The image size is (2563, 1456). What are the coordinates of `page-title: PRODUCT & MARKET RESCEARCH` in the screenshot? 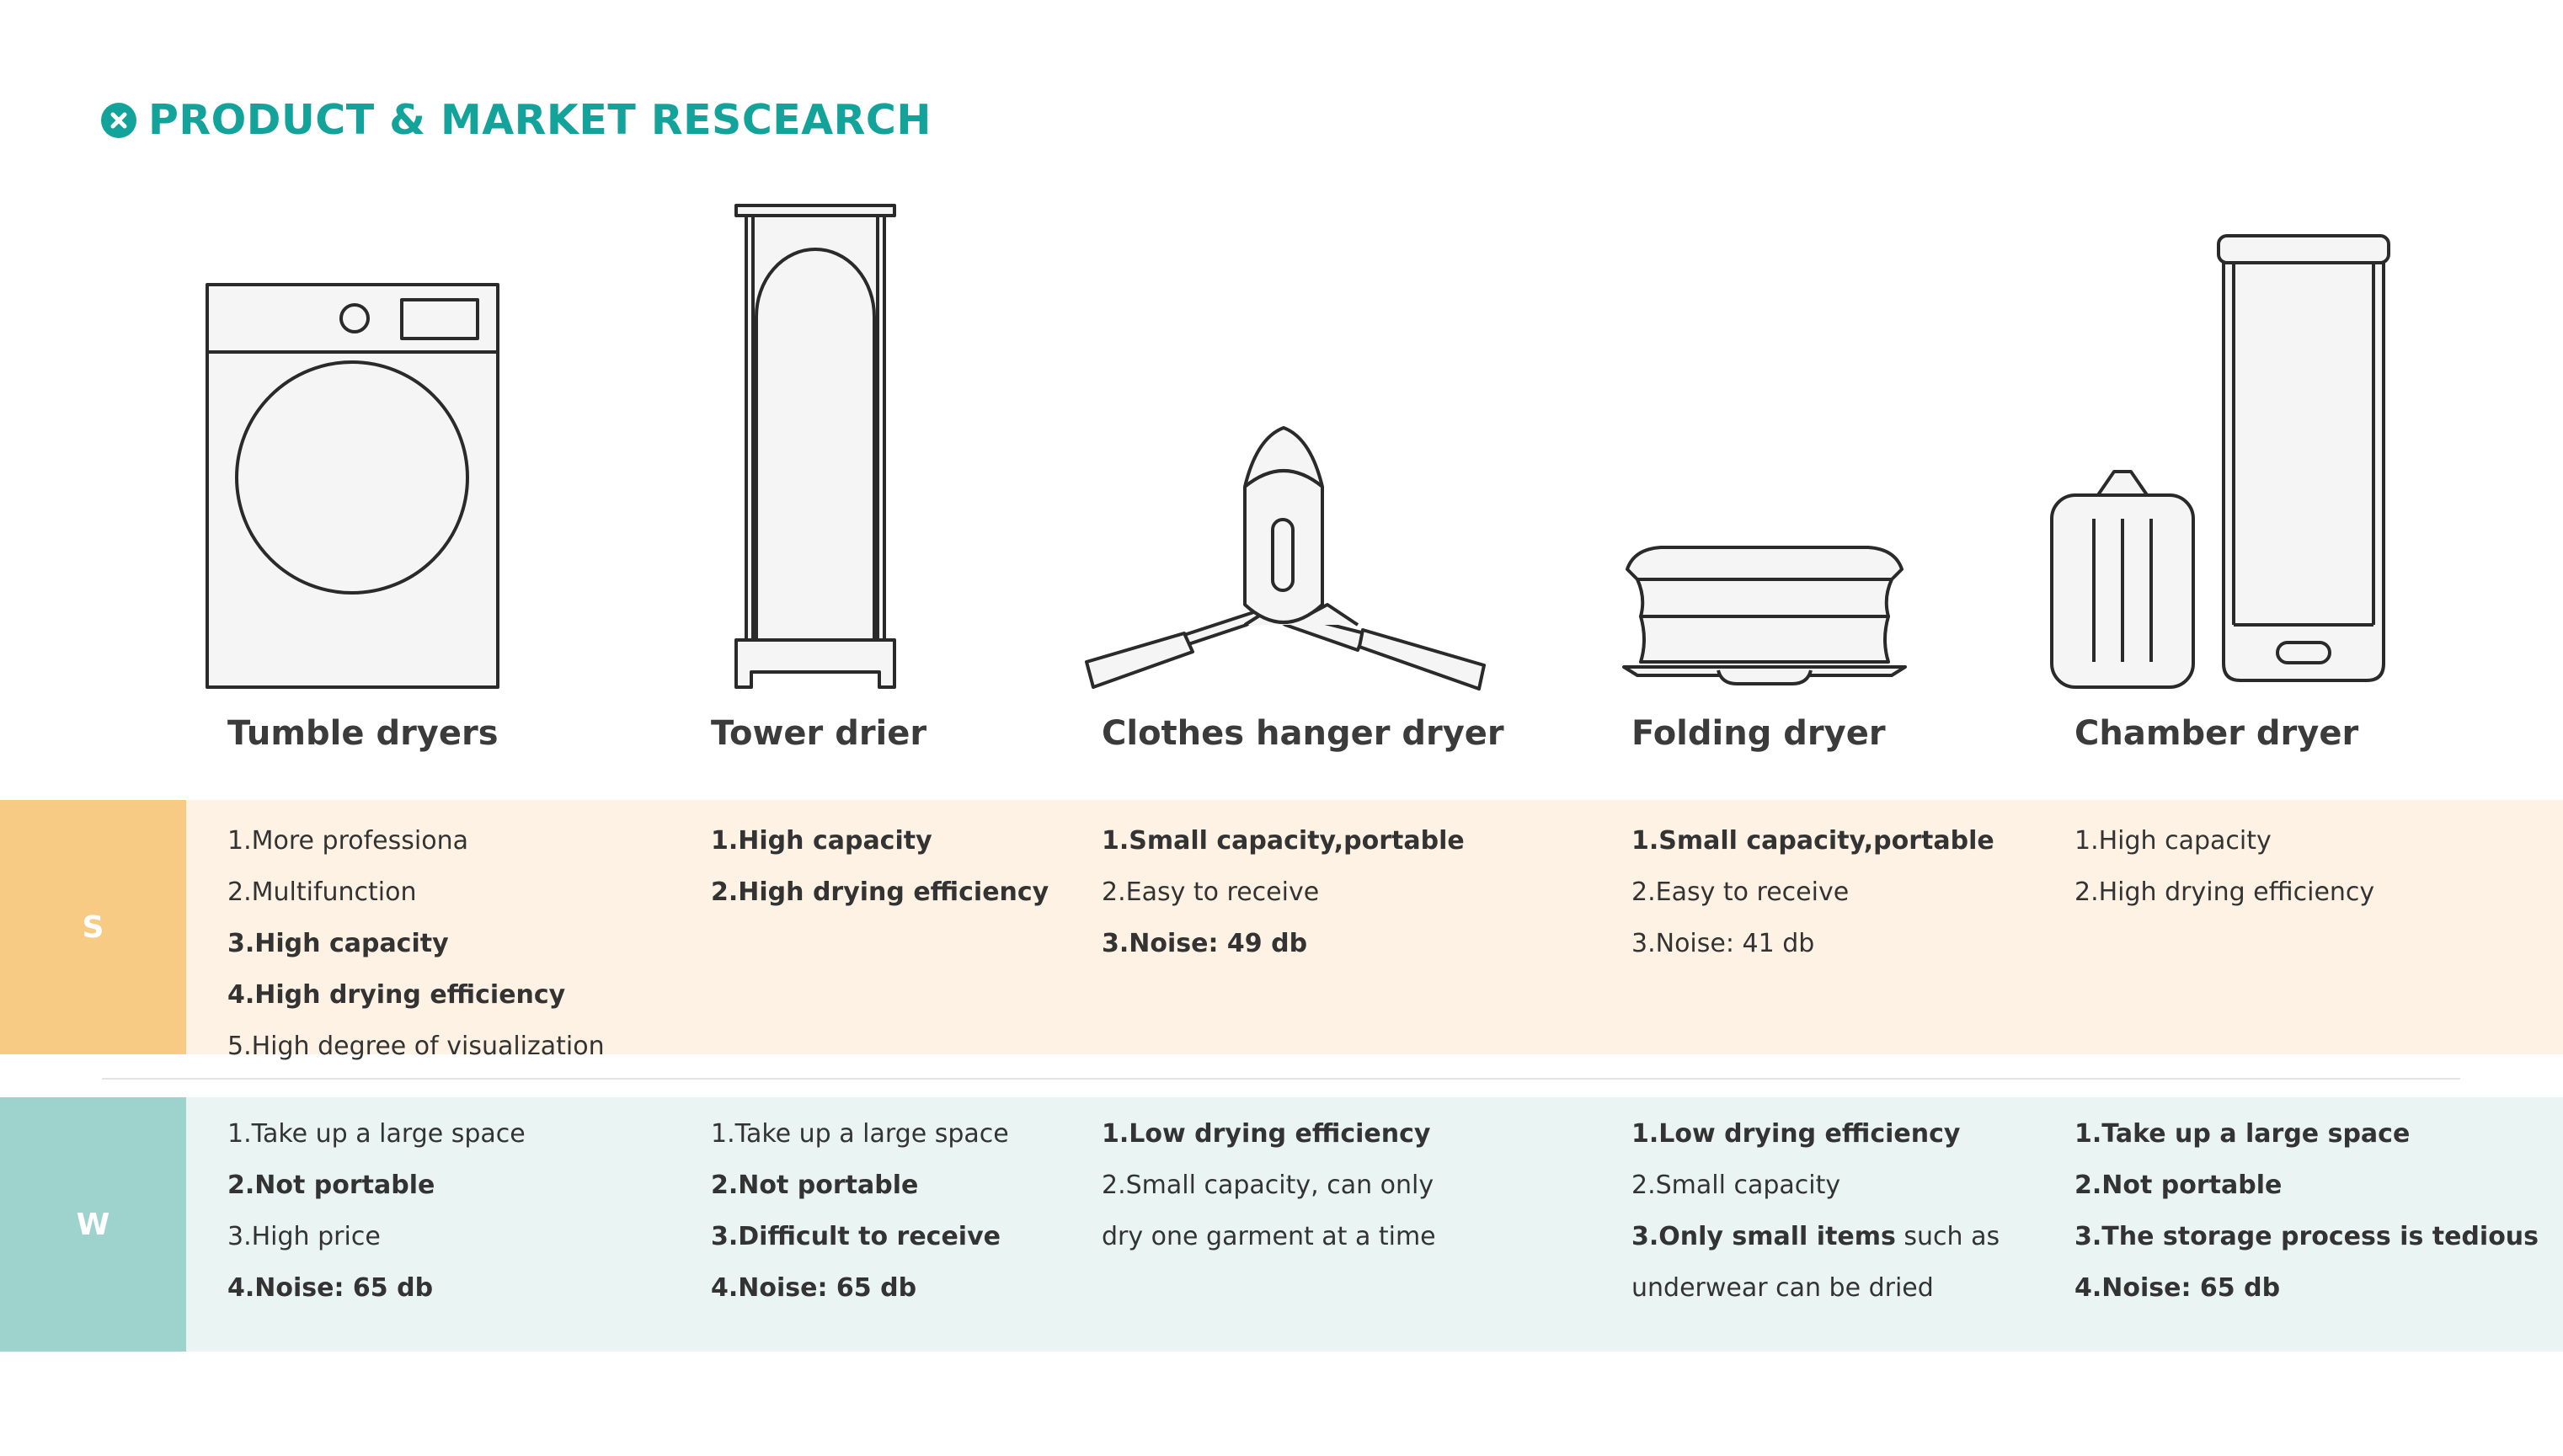 It's located at (540, 120).